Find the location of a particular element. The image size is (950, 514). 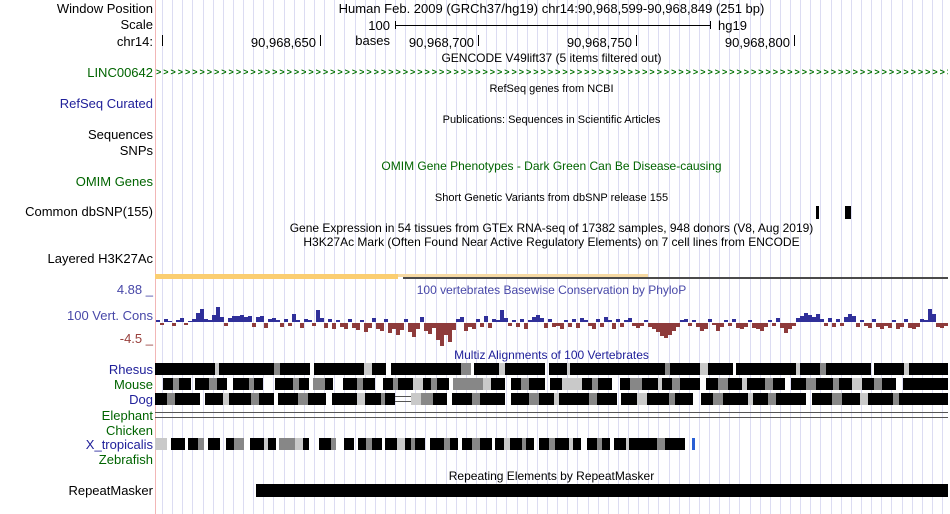

scale-label: Scale is located at coordinates (136, 24).